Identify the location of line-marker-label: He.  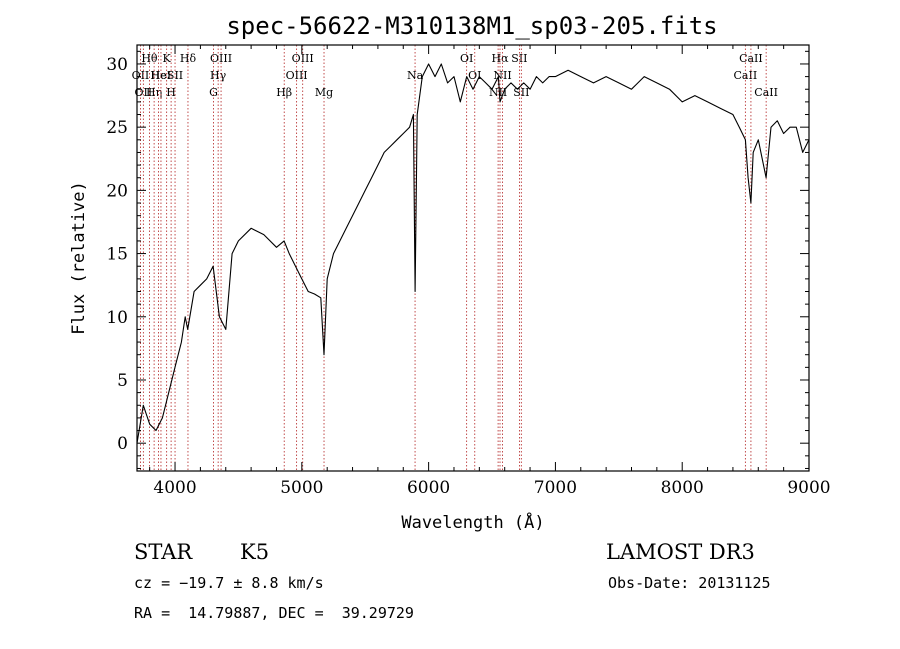
(158, 75).